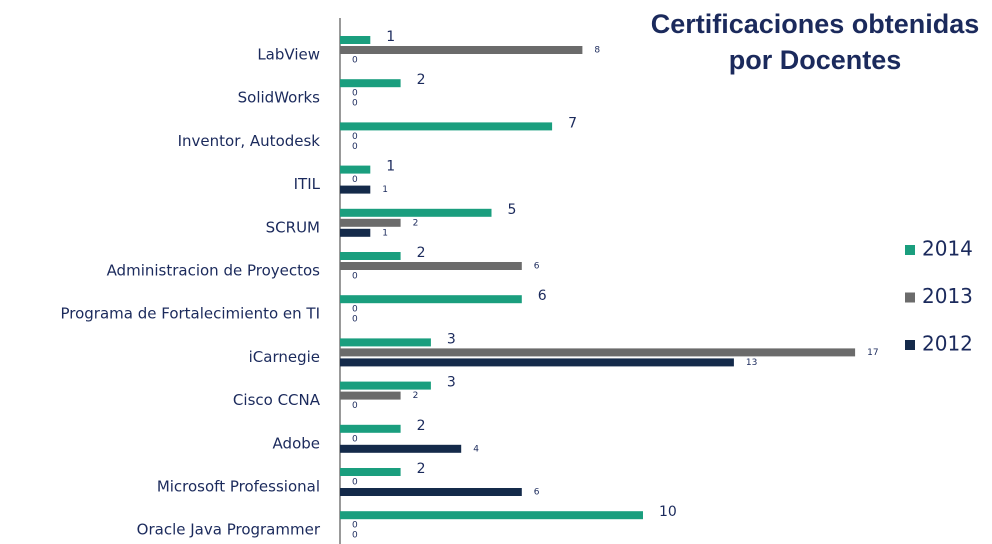 The width and height of the screenshot is (992, 544). What do you see at coordinates (872, 353) in the screenshot?
I see `data-label: 17` at bounding box center [872, 353].